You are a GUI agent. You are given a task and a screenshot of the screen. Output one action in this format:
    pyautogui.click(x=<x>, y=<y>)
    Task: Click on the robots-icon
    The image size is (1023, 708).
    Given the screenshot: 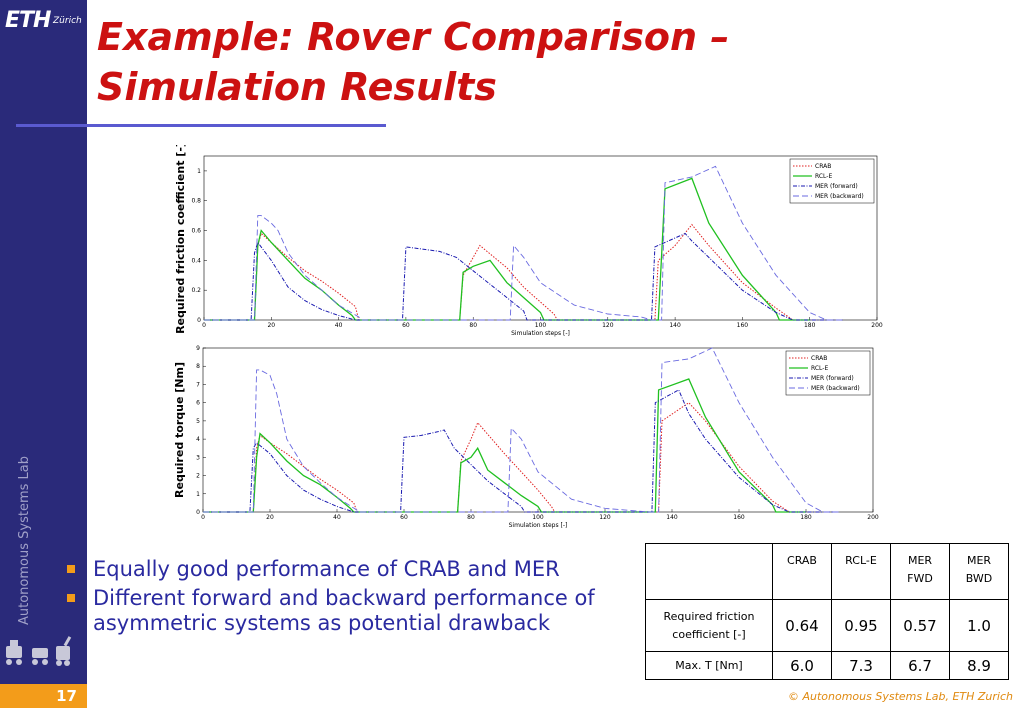 What is the action you would take?
    pyautogui.click(x=39, y=651)
    